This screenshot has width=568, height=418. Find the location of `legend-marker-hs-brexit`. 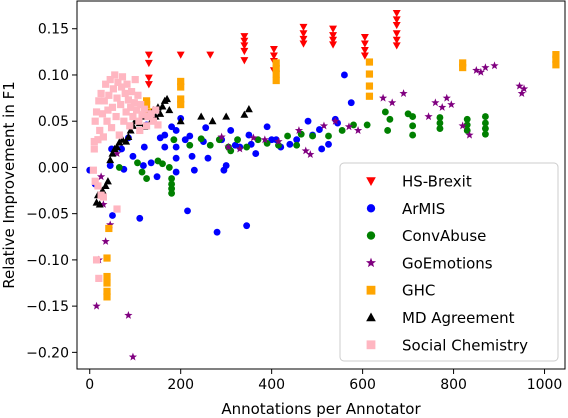

legend-marker-hs-brexit is located at coordinates (371, 182).